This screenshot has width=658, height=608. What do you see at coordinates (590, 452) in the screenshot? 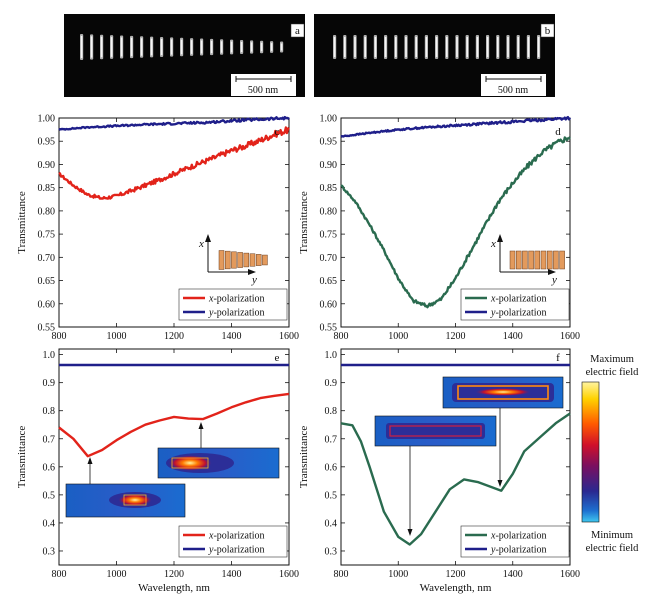
I see `colorbar-gradient` at bounding box center [590, 452].